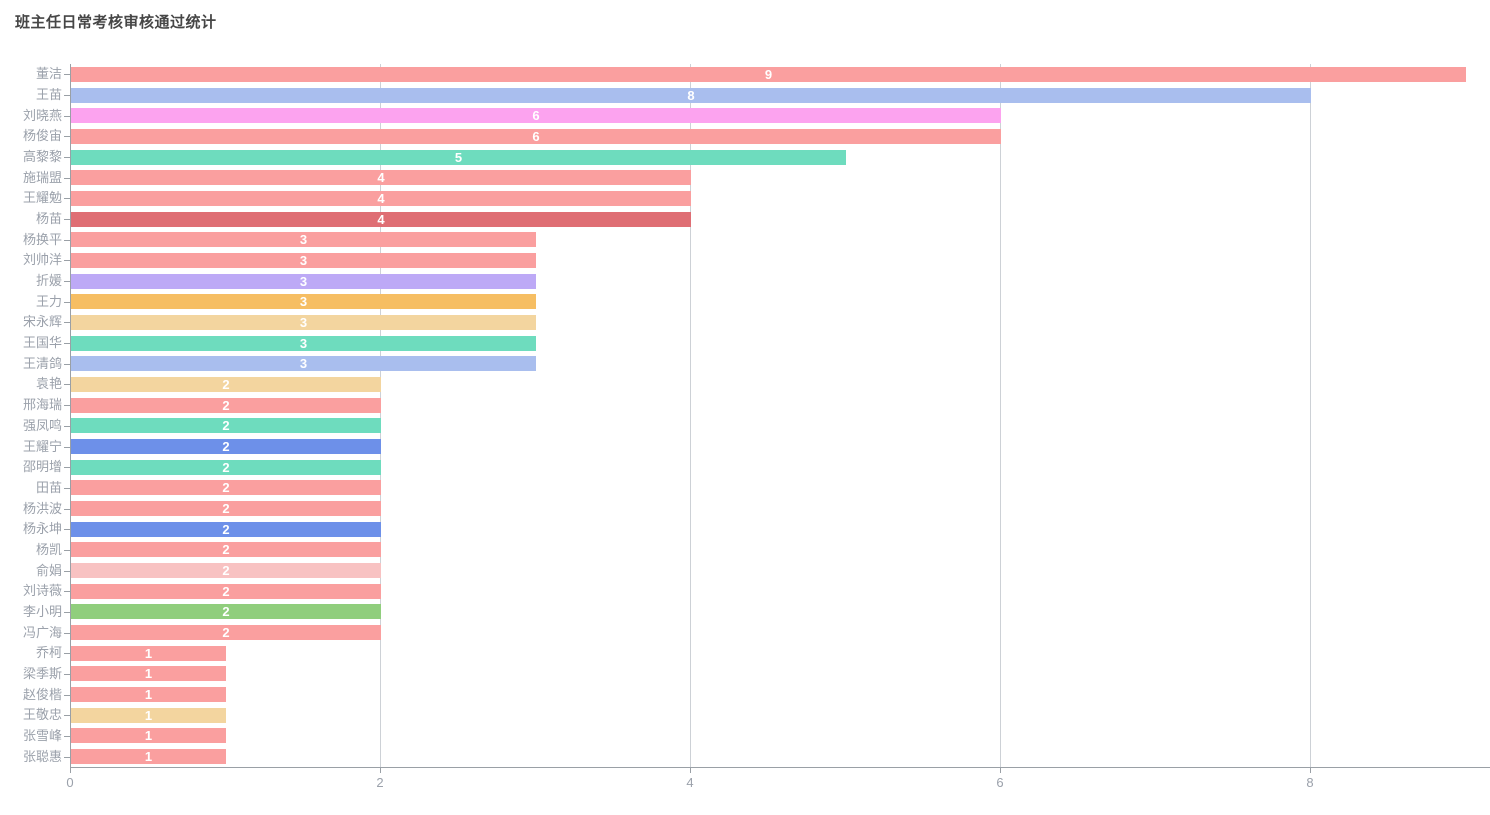 This screenshot has height=815, width=1490. Describe the element at coordinates (42, 508) in the screenshot. I see `y-axis-label: 杨洪波` at that location.